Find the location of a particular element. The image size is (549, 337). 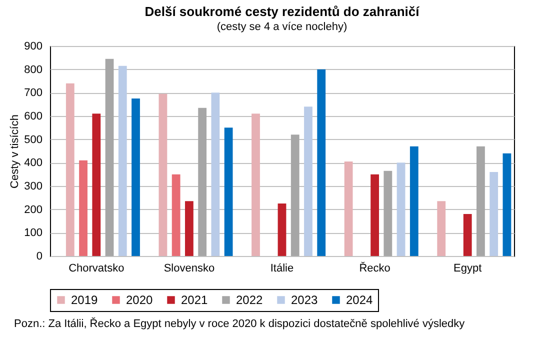

legend-label: 2022 is located at coordinates (250, 300).